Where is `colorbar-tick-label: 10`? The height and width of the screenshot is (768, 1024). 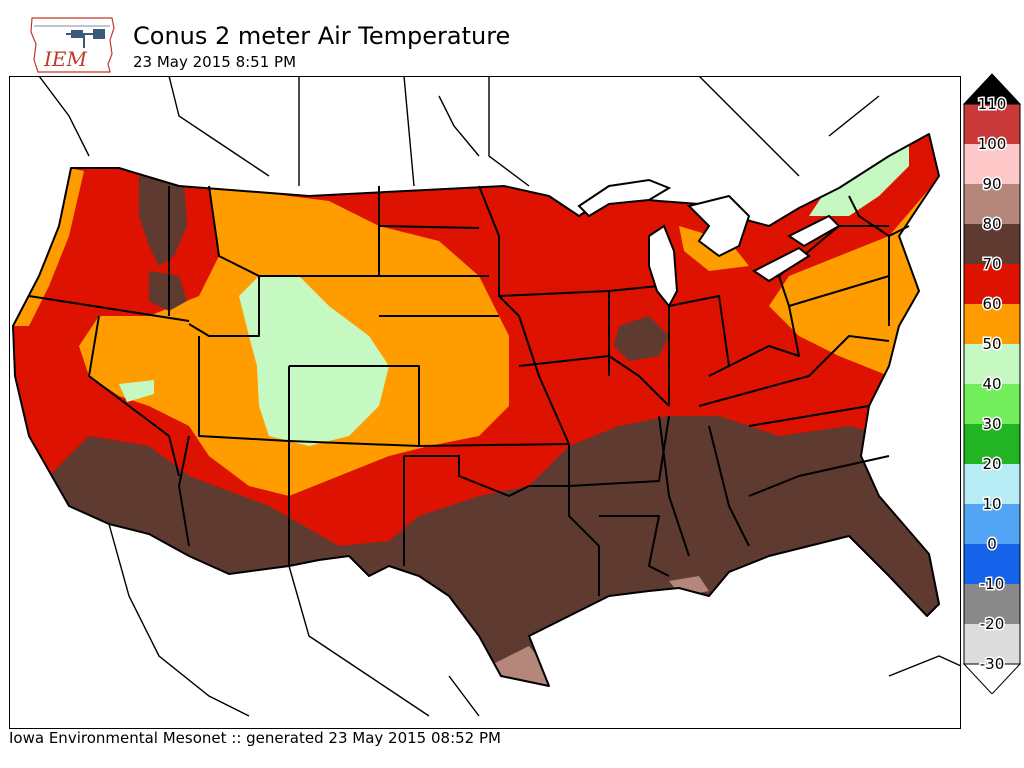 colorbar-tick-label: 10 is located at coordinates (991, 504).